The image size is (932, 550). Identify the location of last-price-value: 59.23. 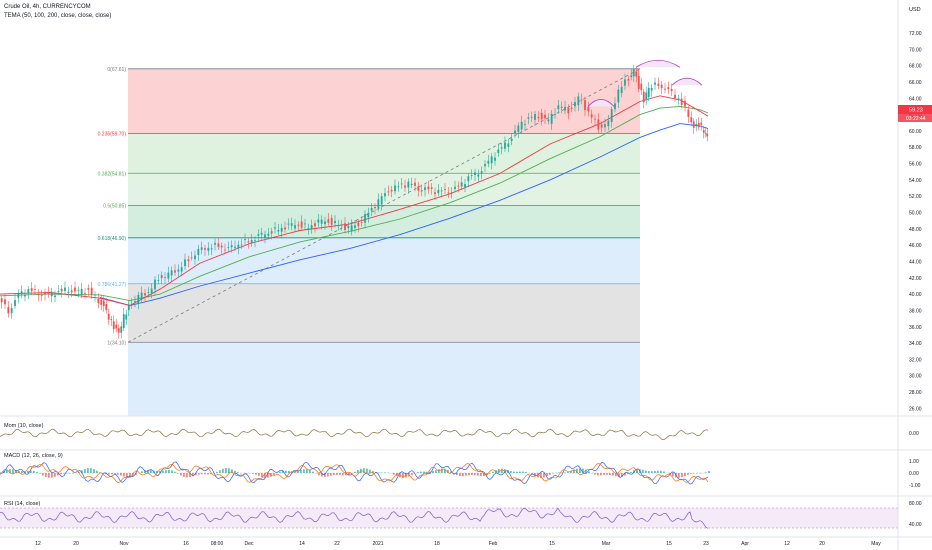
(916, 111).